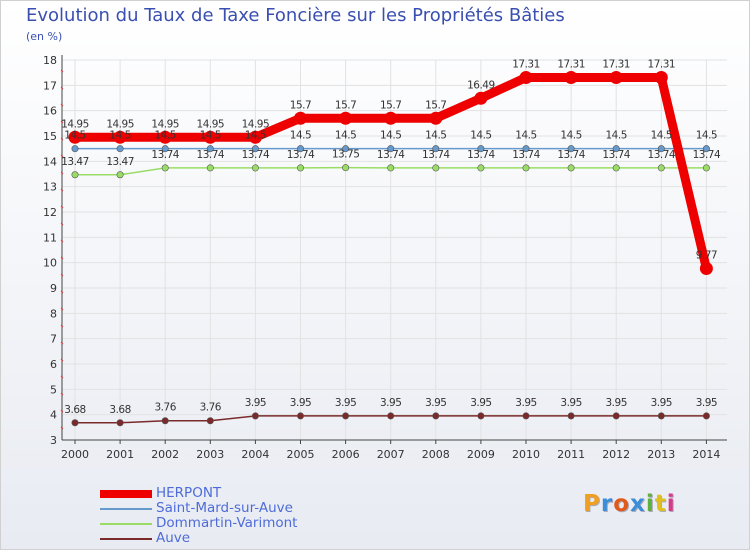 The image size is (750, 550). Describe the element at coordinates (301, 454) in the screenshot. I see `x-tick-label: 2005` at that location.